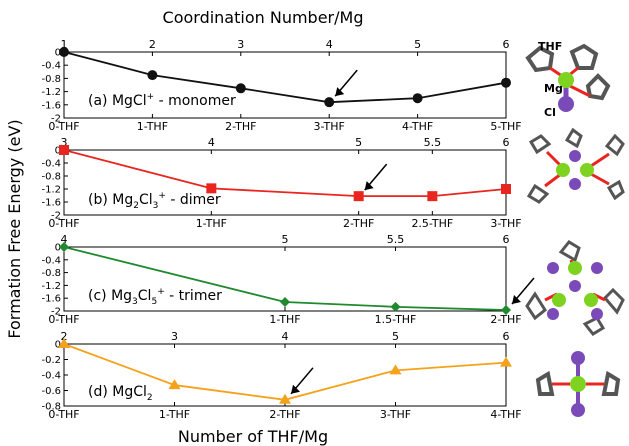 The image size is (629, 446). I want to click on series-label-part: 5, so click(154, 302).